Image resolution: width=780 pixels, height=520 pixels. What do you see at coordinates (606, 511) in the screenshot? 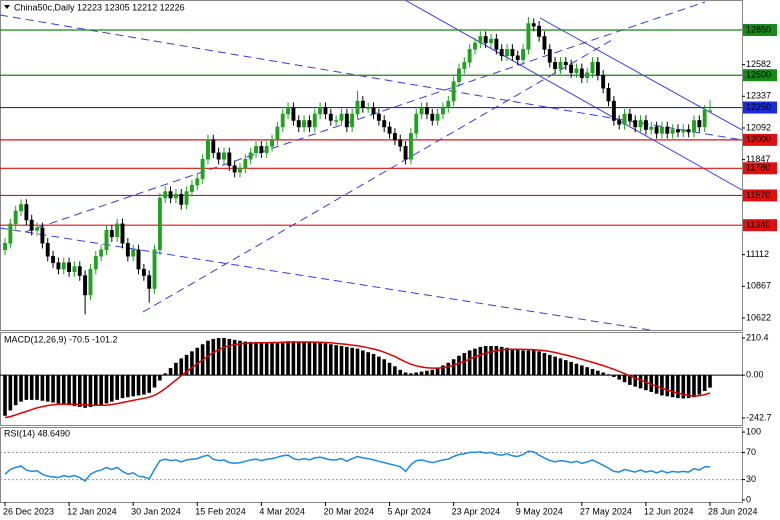
I see `x-tick-label: 27 May 2024` at bounding box center [606, 511].